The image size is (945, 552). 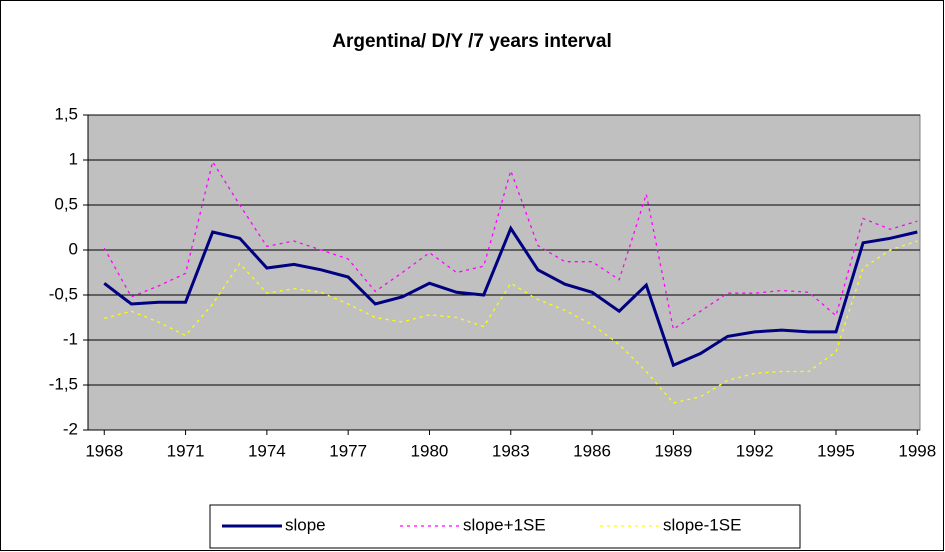 I want to click on y-tick-label: -1, so click(x=70, y=338).